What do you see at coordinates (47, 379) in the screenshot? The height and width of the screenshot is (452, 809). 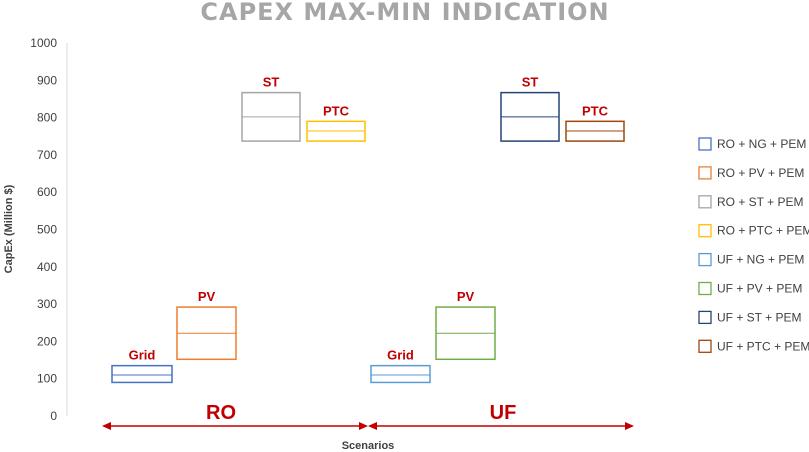 I see `y-tick-label: 100` at bounding box center [47, 379].